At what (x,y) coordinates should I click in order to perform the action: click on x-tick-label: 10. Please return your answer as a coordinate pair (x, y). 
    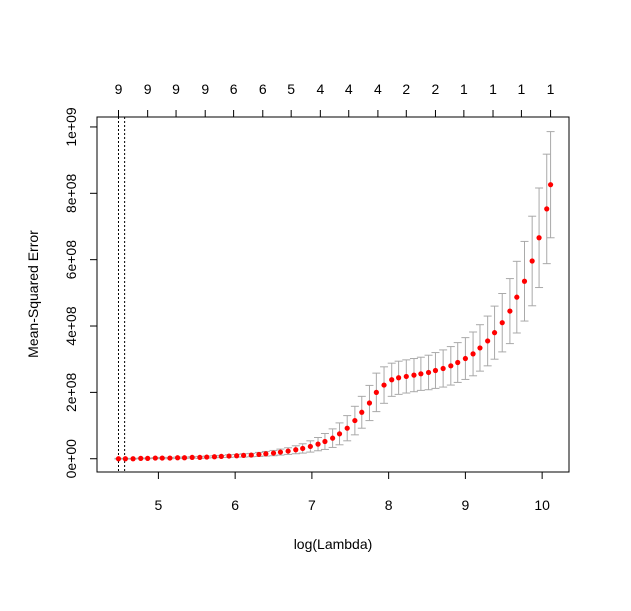
    Looking at the image, I should click on (542, 505).